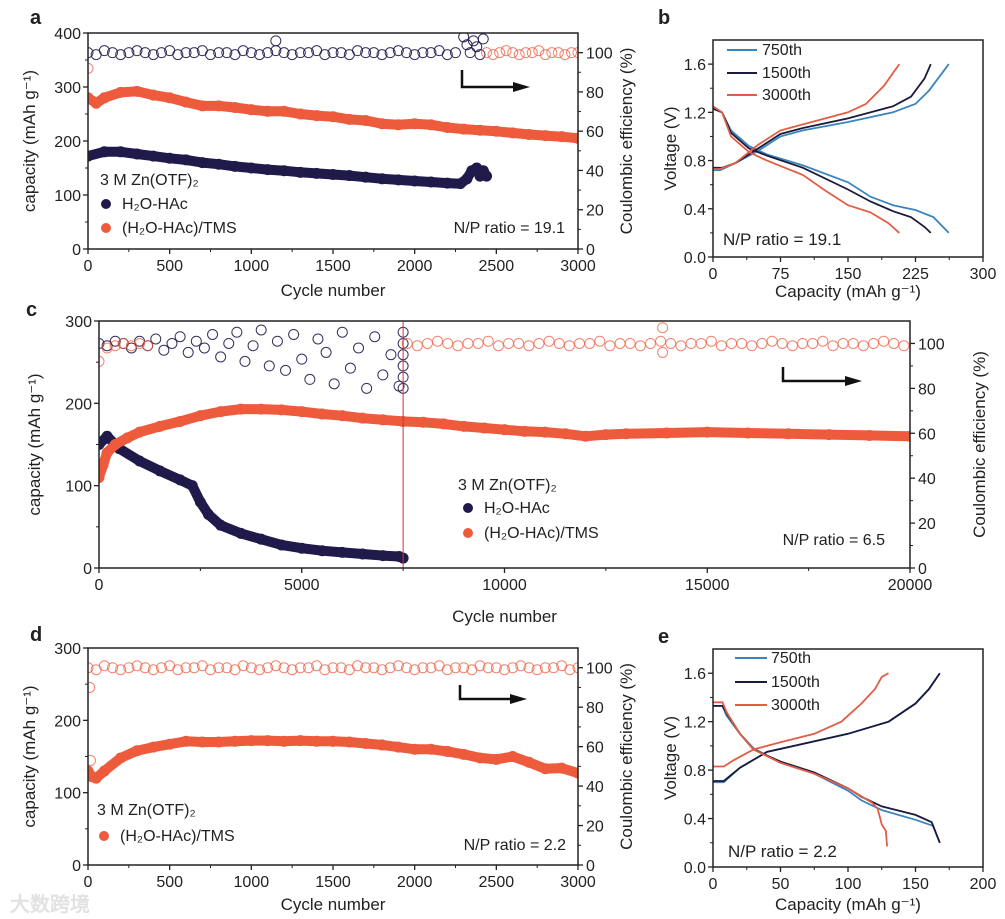 Image resolution: width=1005 pixels, height=919 pixels. Describe the element at coordinates (831, 170) in the screenshot. I see `curve-750th-discharge` at that location.